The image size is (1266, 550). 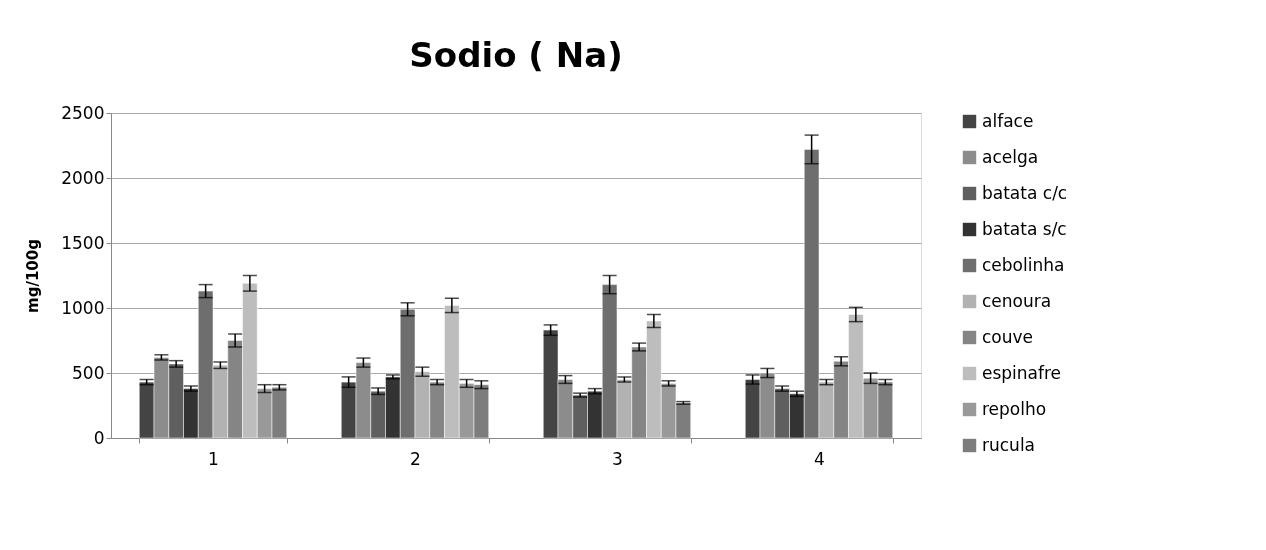 What do you see at coordinates (415, 458) in the screenshot?
I see `x-tick-label: 2` at bounding box center [415, 458].